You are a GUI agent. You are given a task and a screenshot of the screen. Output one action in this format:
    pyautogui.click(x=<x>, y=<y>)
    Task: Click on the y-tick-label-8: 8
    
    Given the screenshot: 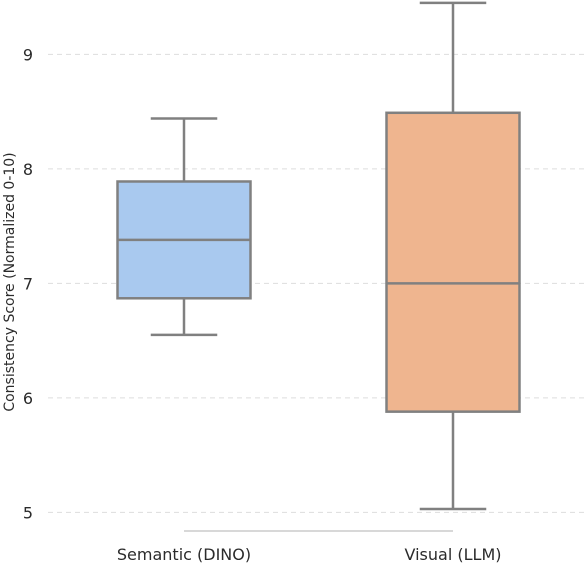 What is the action you would take?
    pyautogui.click(x=28, y=169)
    